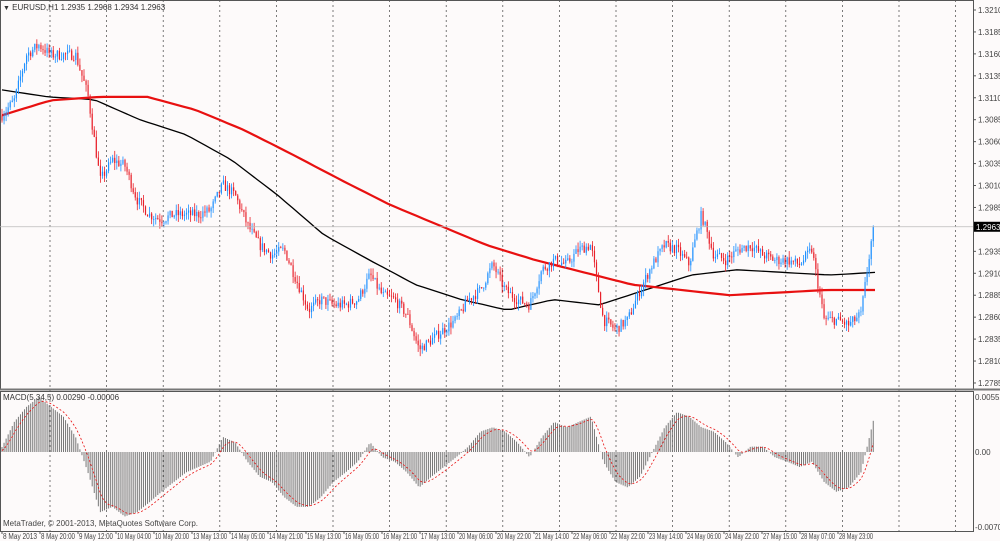  What do you see at coordinates (989, 295) in the screenshot?
I see `price-tick-label: 1.2885` at bounding box center [989, 295].